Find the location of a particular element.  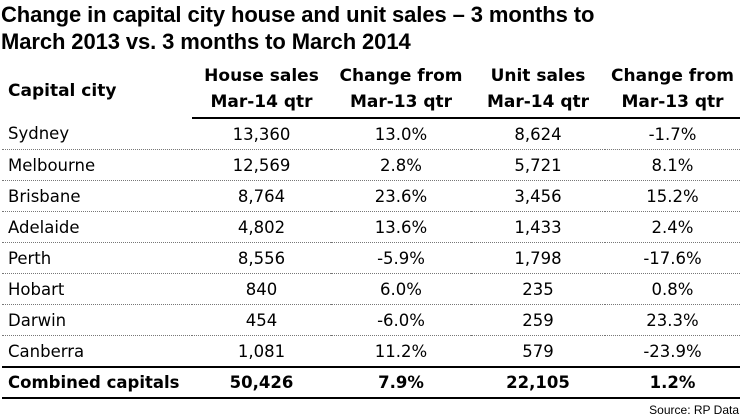

cell-house-change: 13.0% is located at coordinates (401, 134).